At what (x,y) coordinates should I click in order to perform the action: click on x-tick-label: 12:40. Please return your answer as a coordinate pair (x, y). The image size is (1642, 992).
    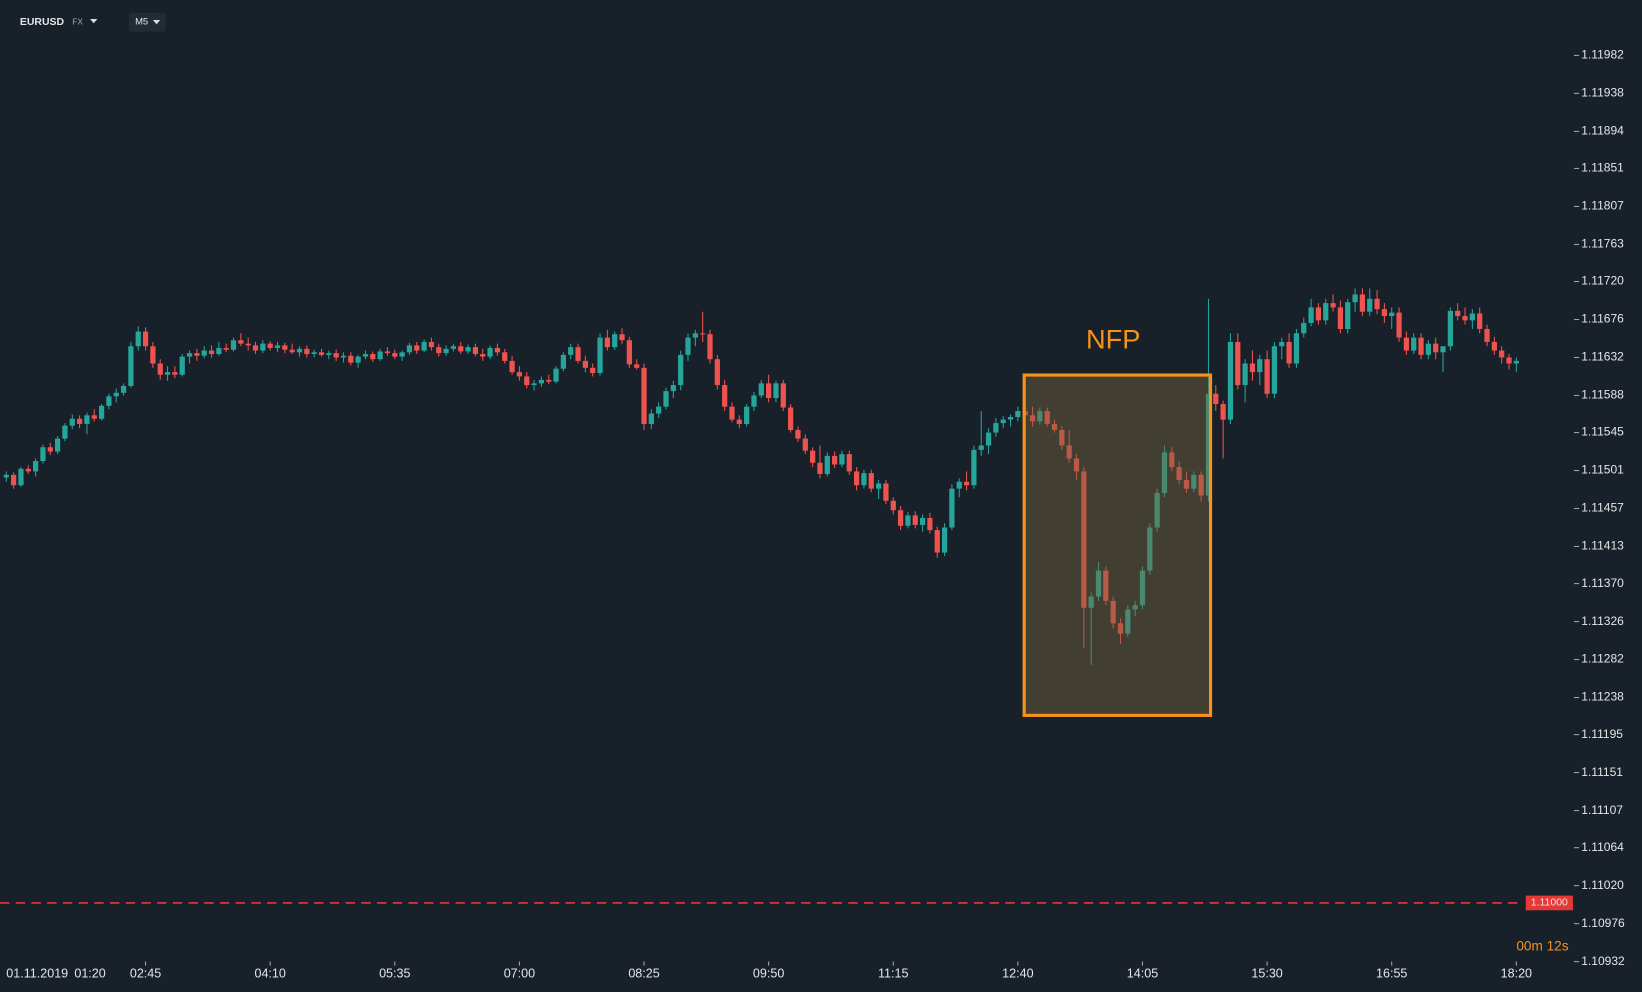
    Looking at the image, I should click on (1017, 973).